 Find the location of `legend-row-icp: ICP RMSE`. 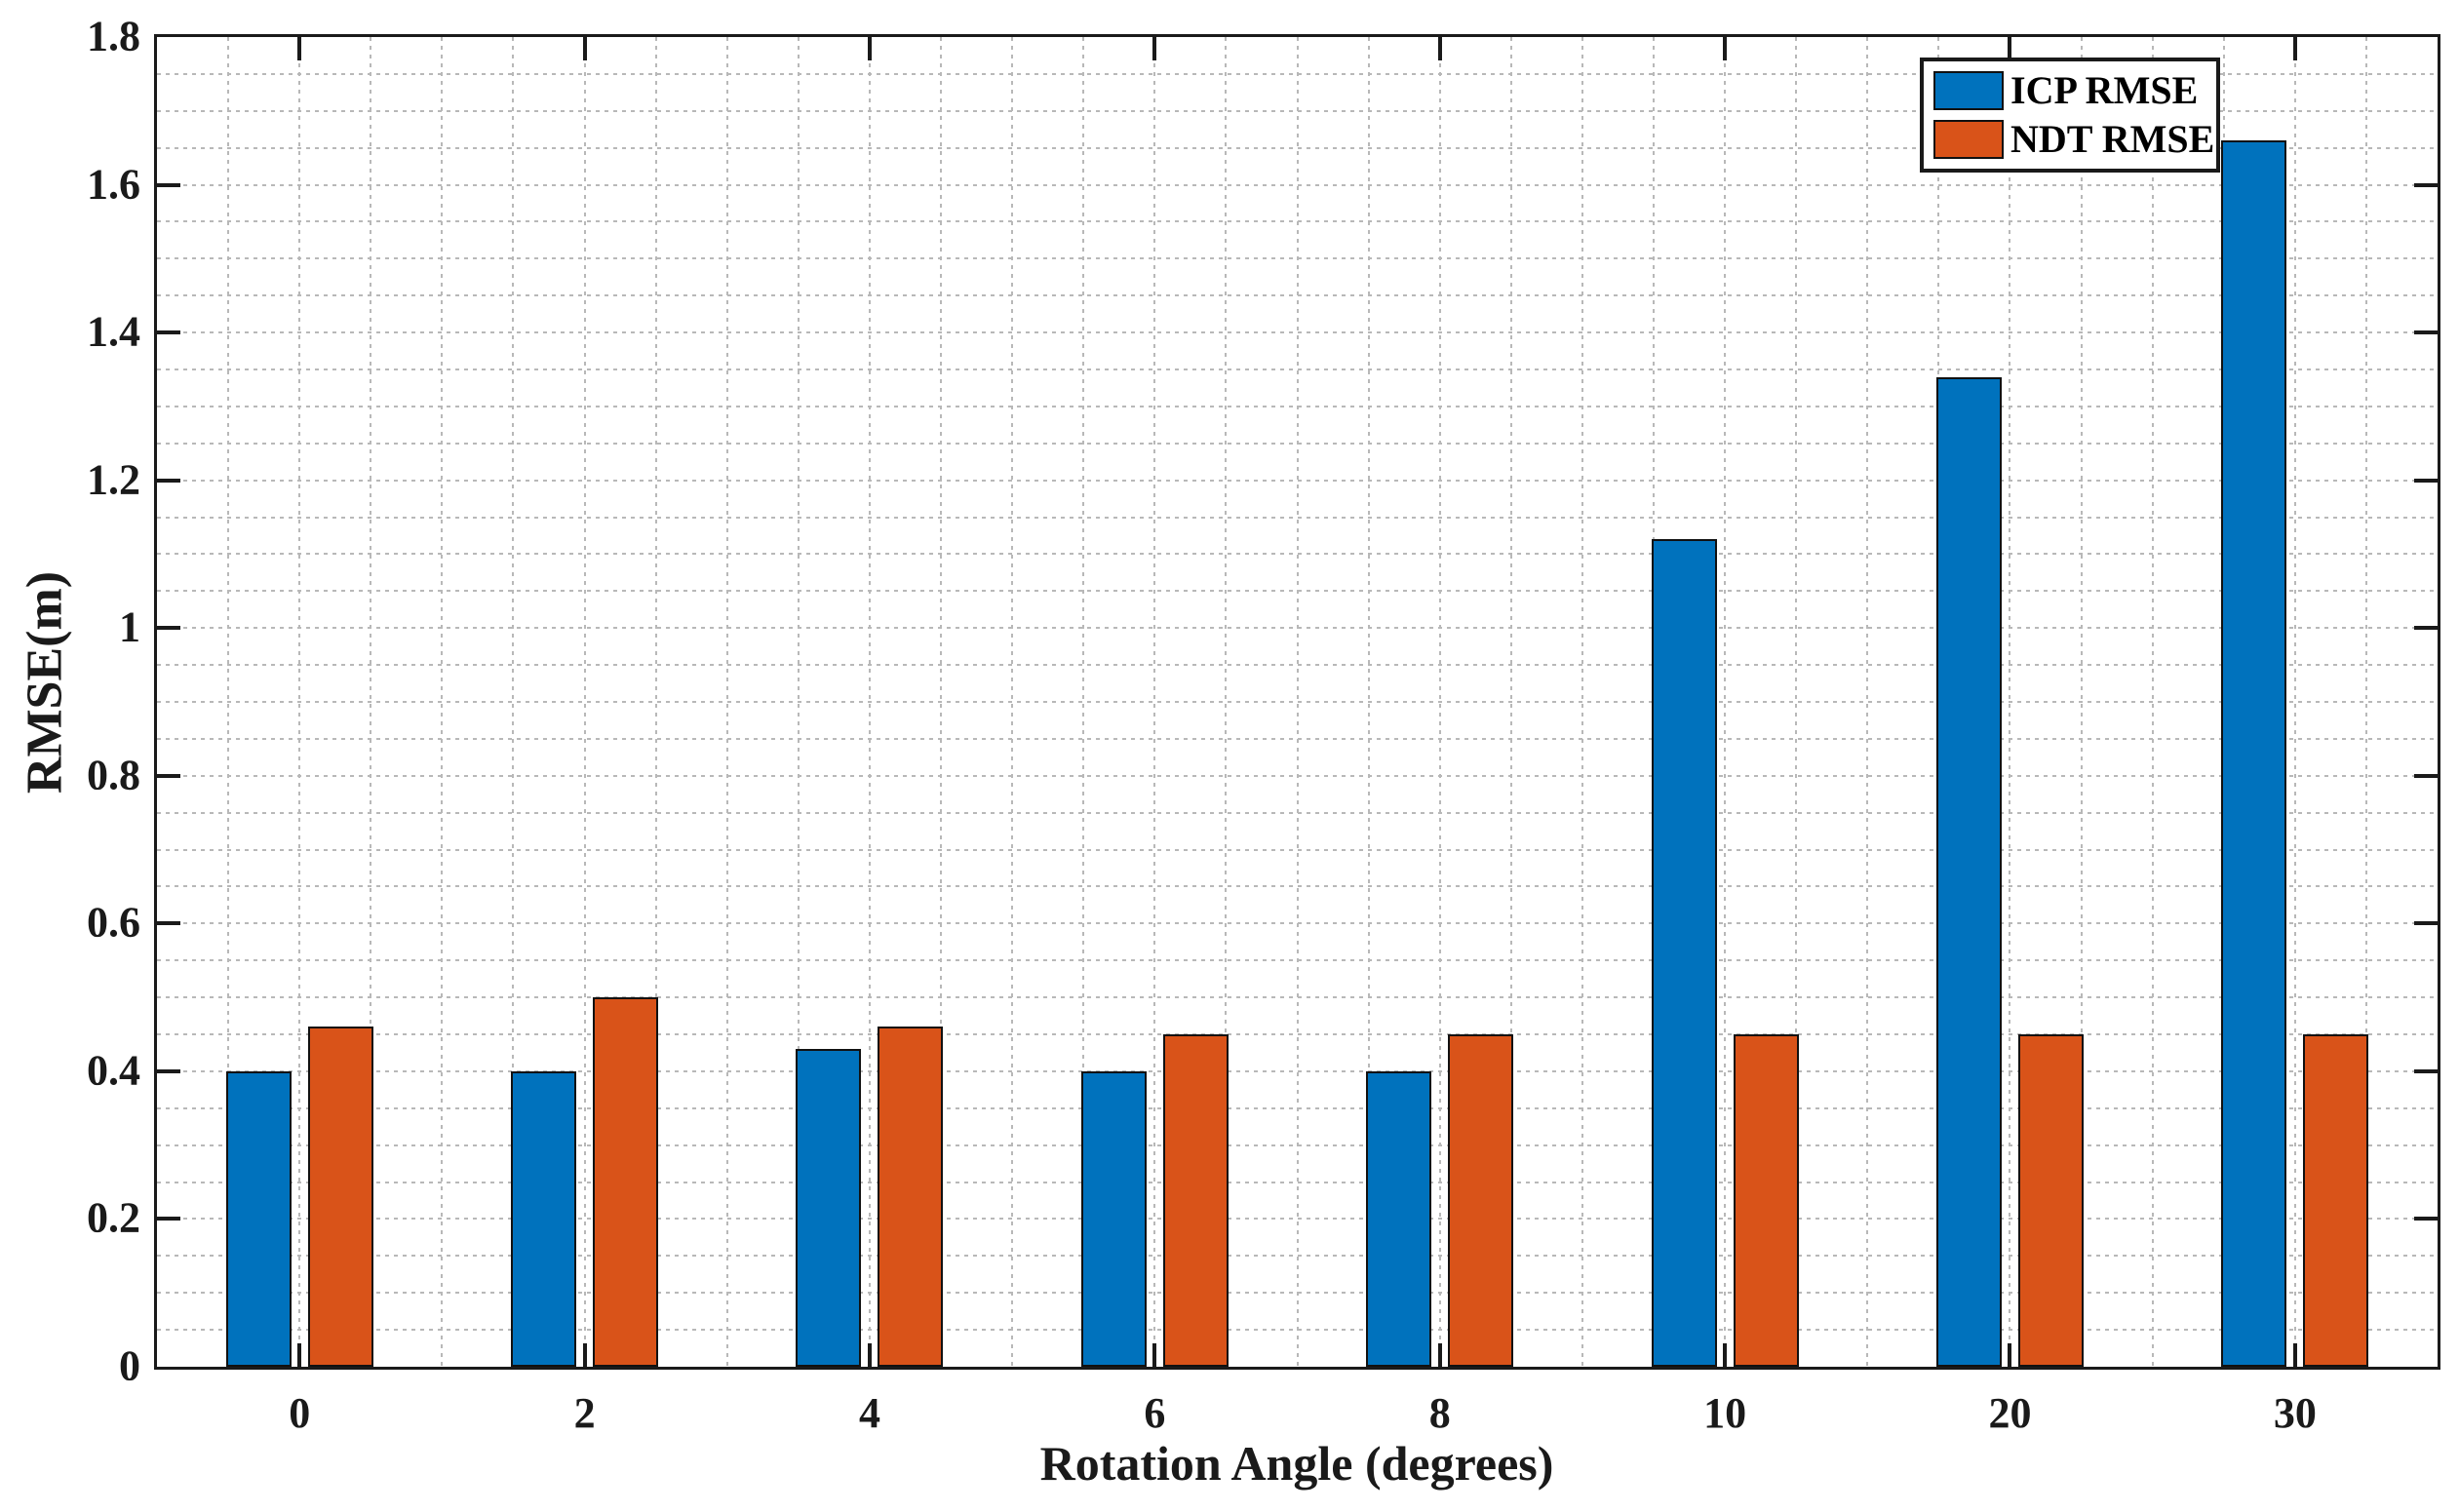

legend-row-icp: ICP RMSE is located at coordinates (2071, 90).